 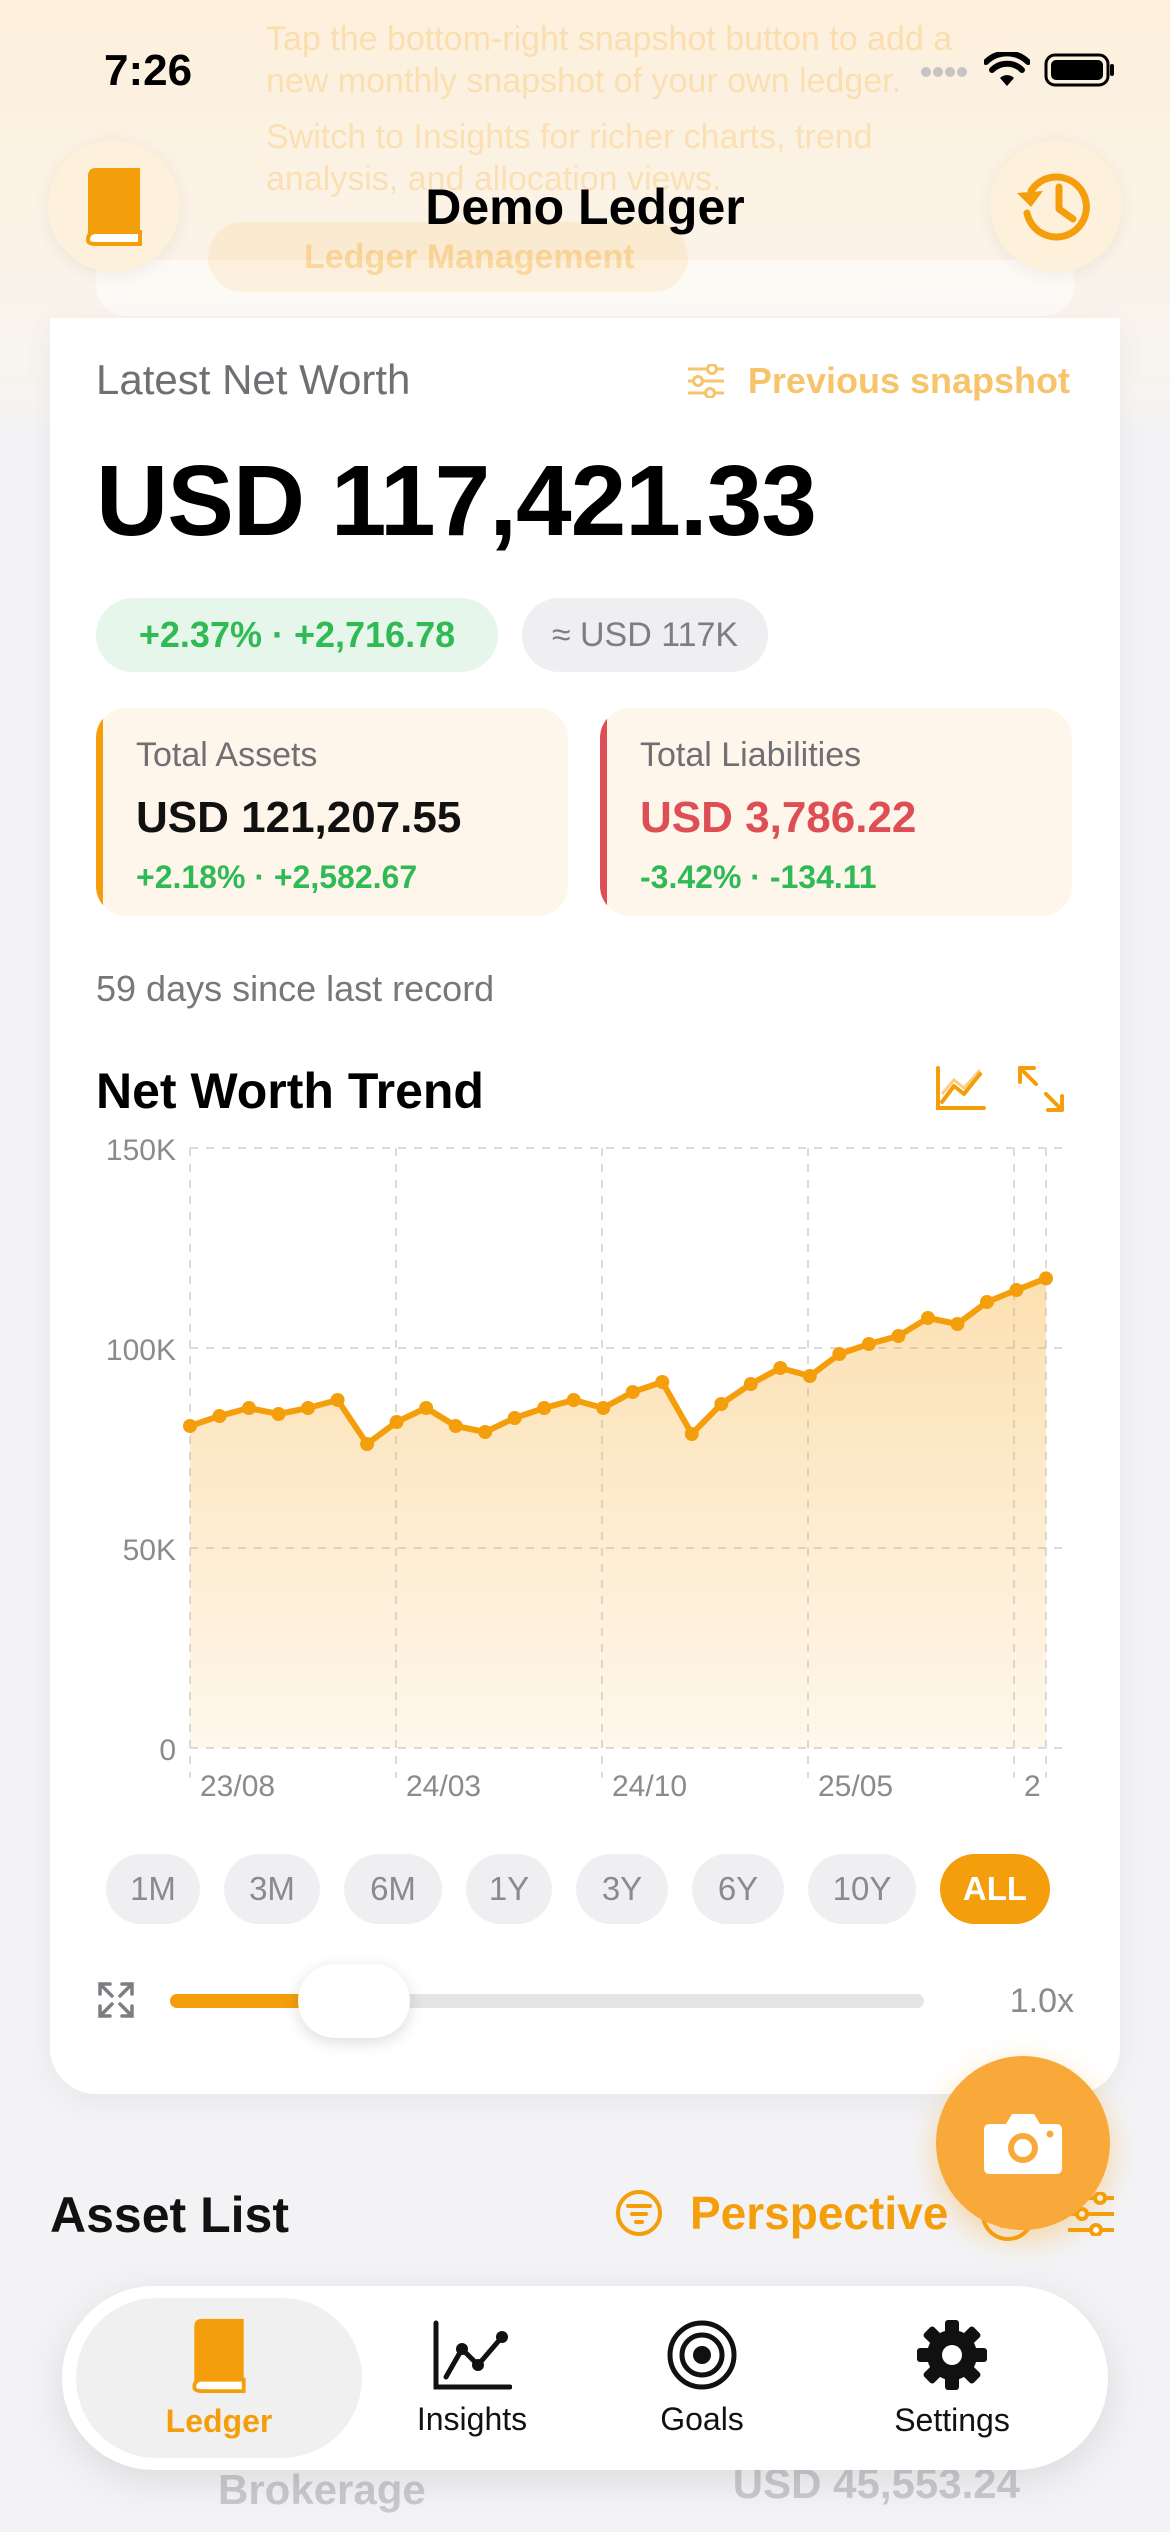 What do you see at coordinates (169, 2215) in the screenshot?
I see `asset-list-title: Asset List` at bounding box center [169, 2215].